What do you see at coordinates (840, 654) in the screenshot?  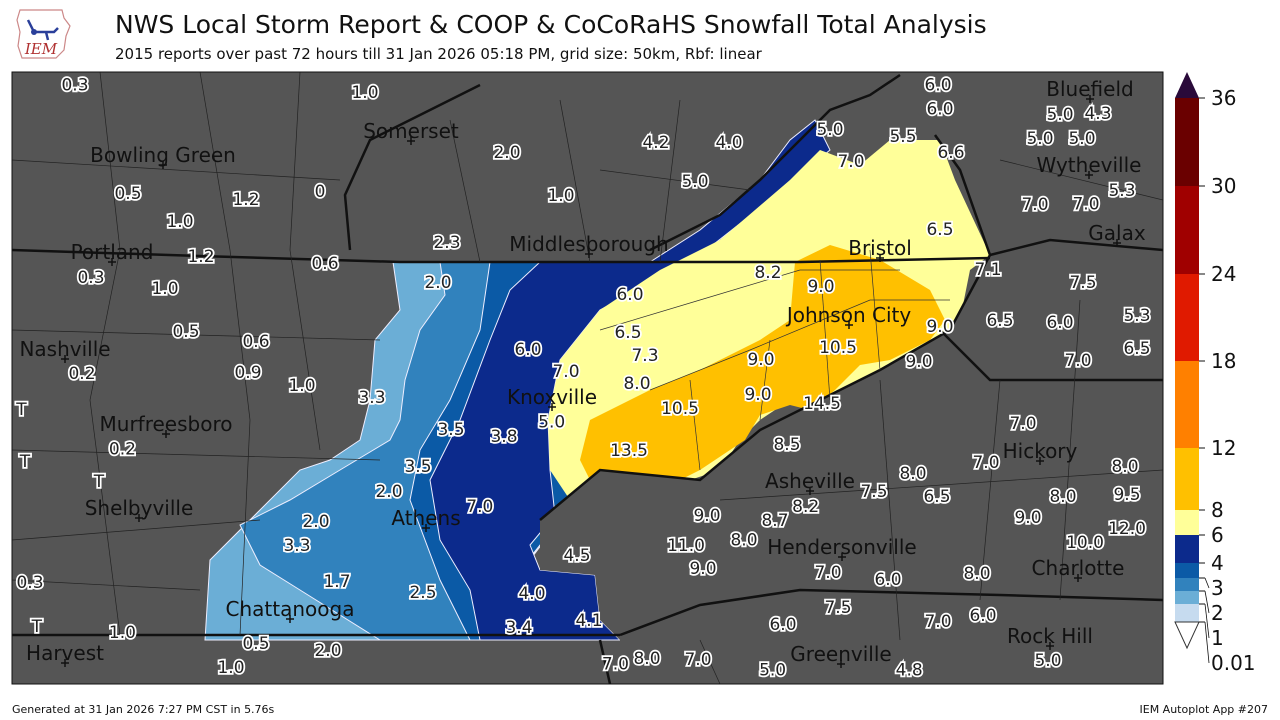 I see `town-label: Greenville` at bounding box center [840, 654].